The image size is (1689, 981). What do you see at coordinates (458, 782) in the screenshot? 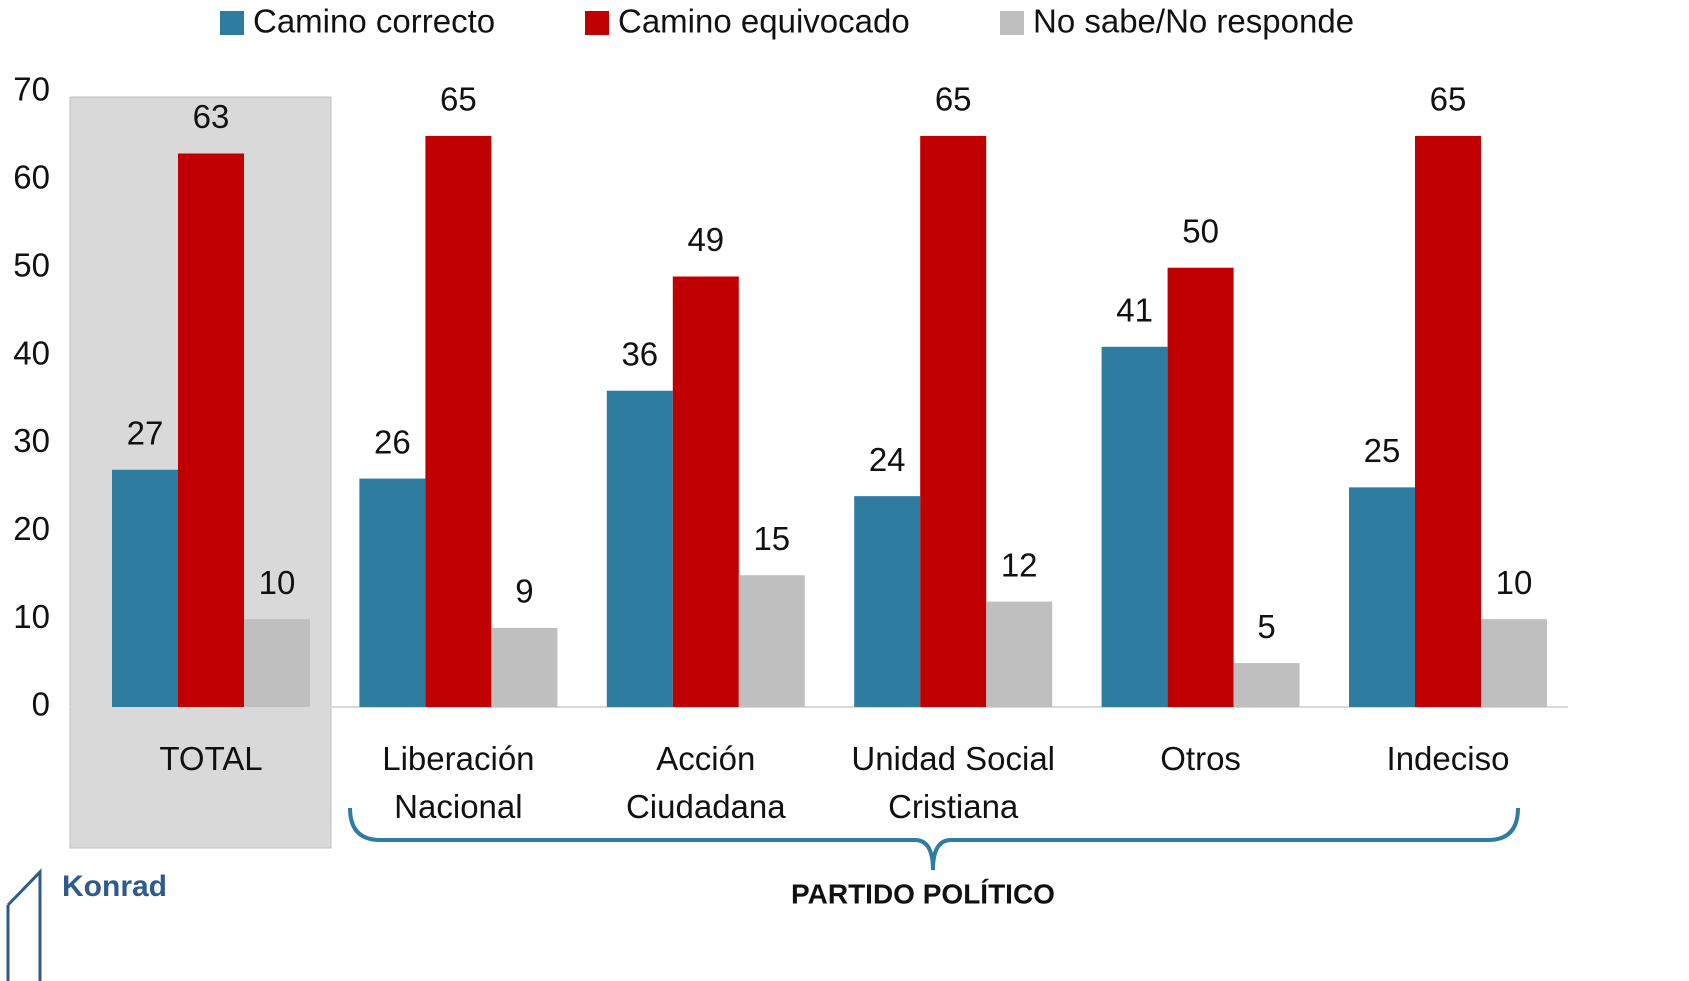
I see `x-tick-label: Liberación Nacional` at bounding box center [458, 782].